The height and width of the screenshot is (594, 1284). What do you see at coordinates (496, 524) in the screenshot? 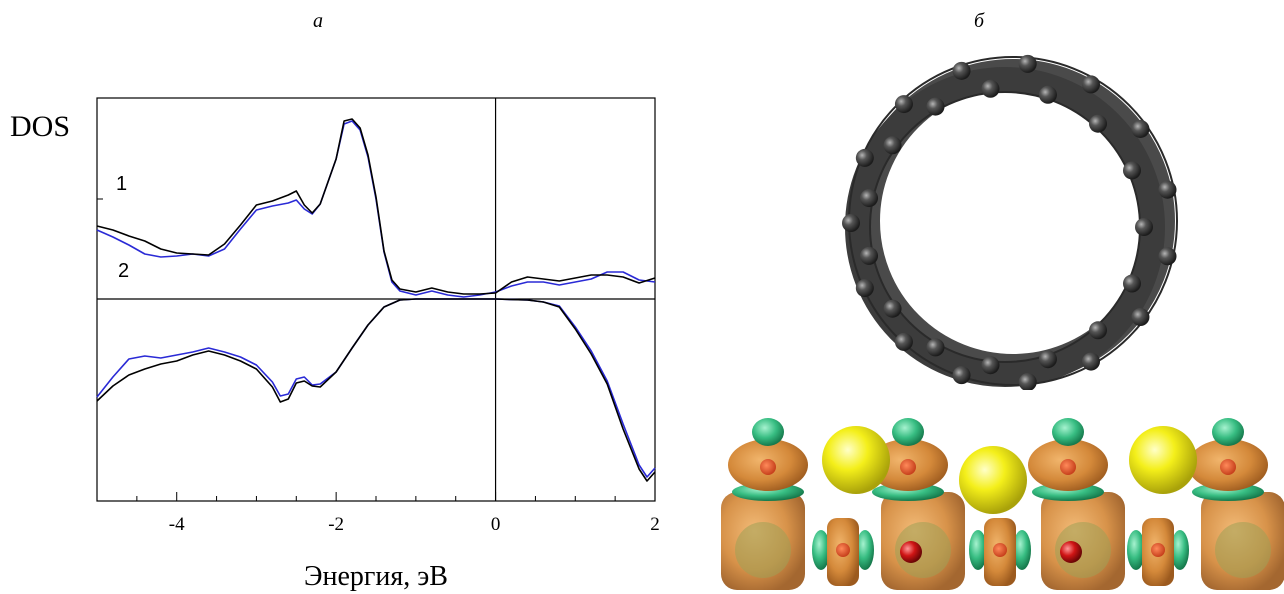
I see `x-tick-label: 0` at bounding box center [496, 524].